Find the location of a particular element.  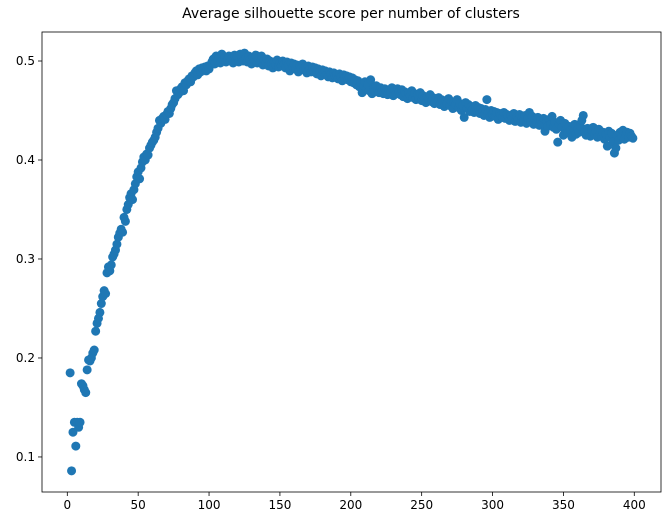

y-tick-label: 0.1 is located at coordinates (25, 457).